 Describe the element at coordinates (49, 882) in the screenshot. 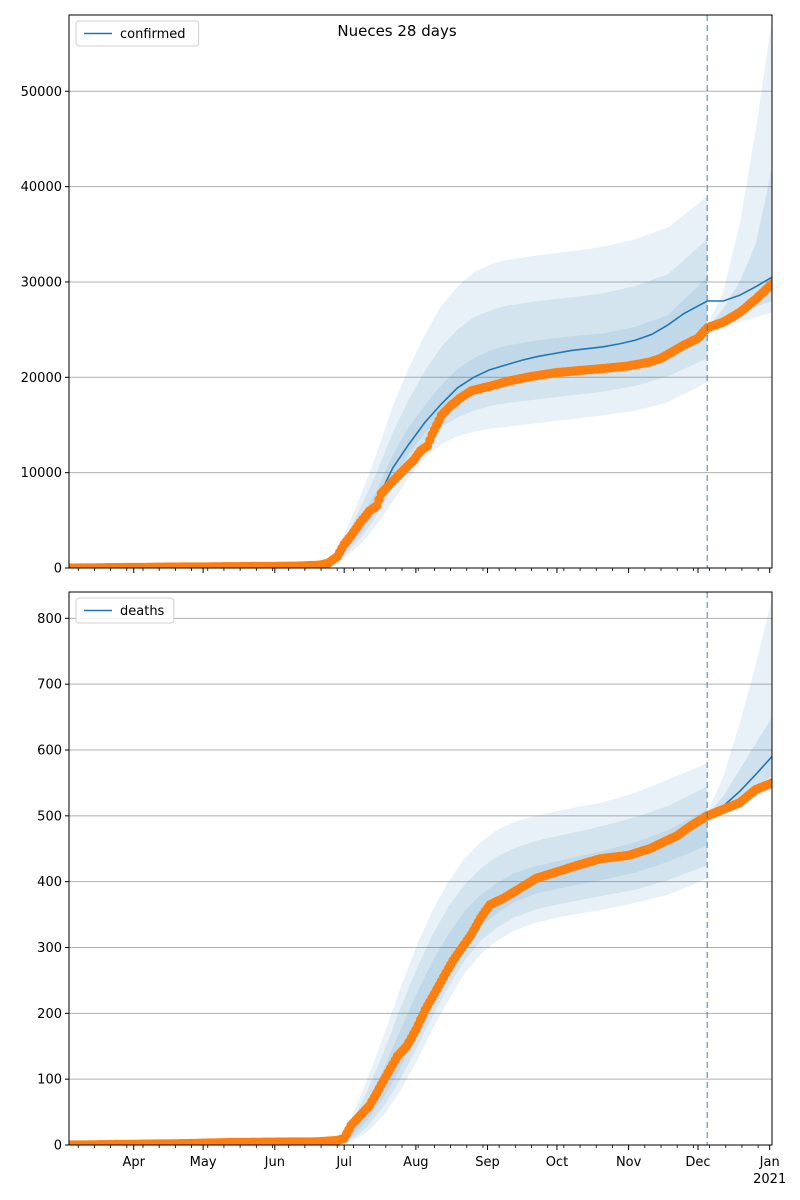

I see `y-tick-label: 400` at that location.